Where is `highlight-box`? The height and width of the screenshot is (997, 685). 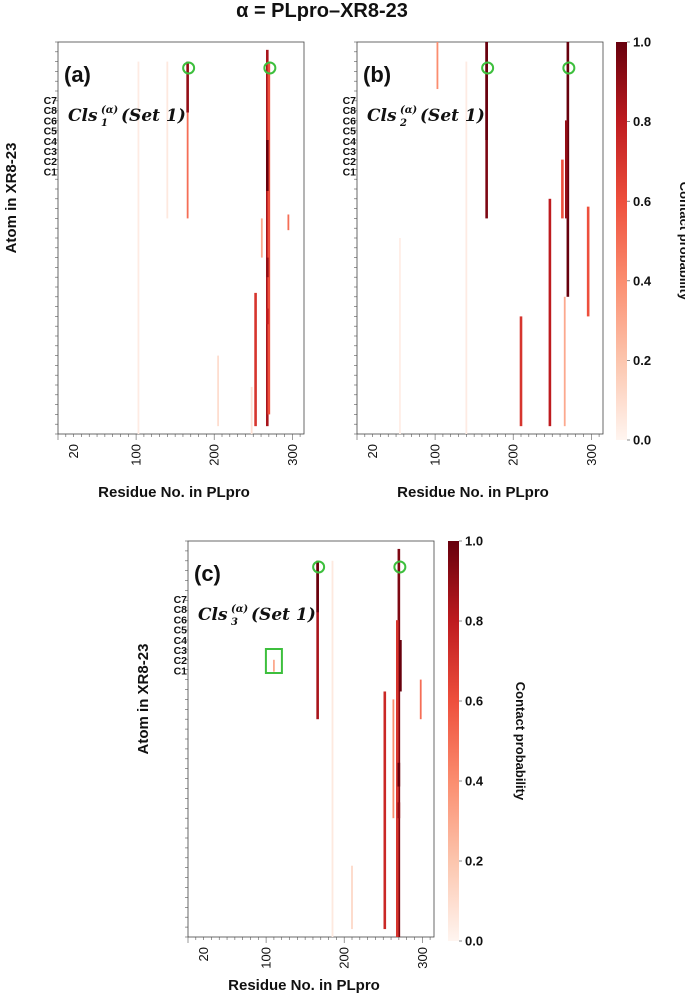 highlight-box is located at coordinates (273, 661).